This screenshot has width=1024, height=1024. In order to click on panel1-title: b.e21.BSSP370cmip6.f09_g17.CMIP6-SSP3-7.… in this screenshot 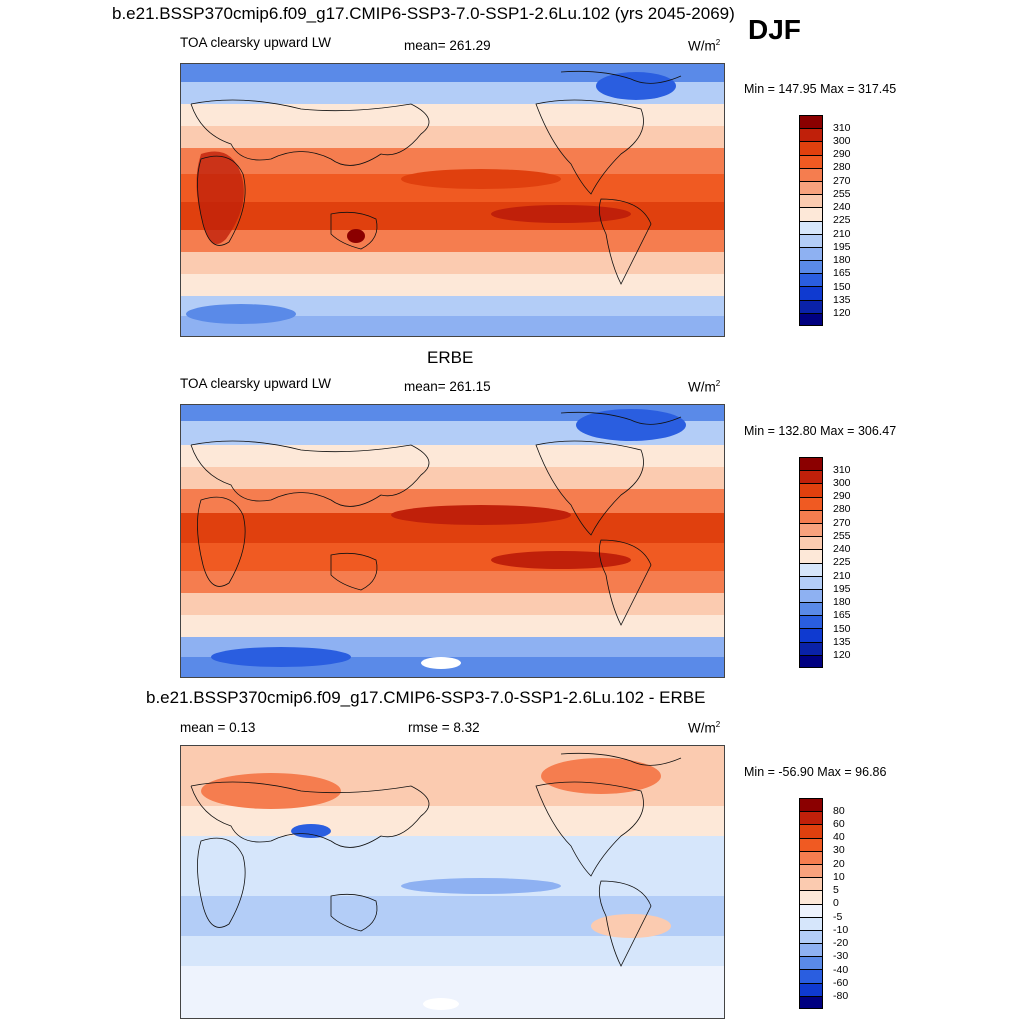, I will do `click(423, 13)`.